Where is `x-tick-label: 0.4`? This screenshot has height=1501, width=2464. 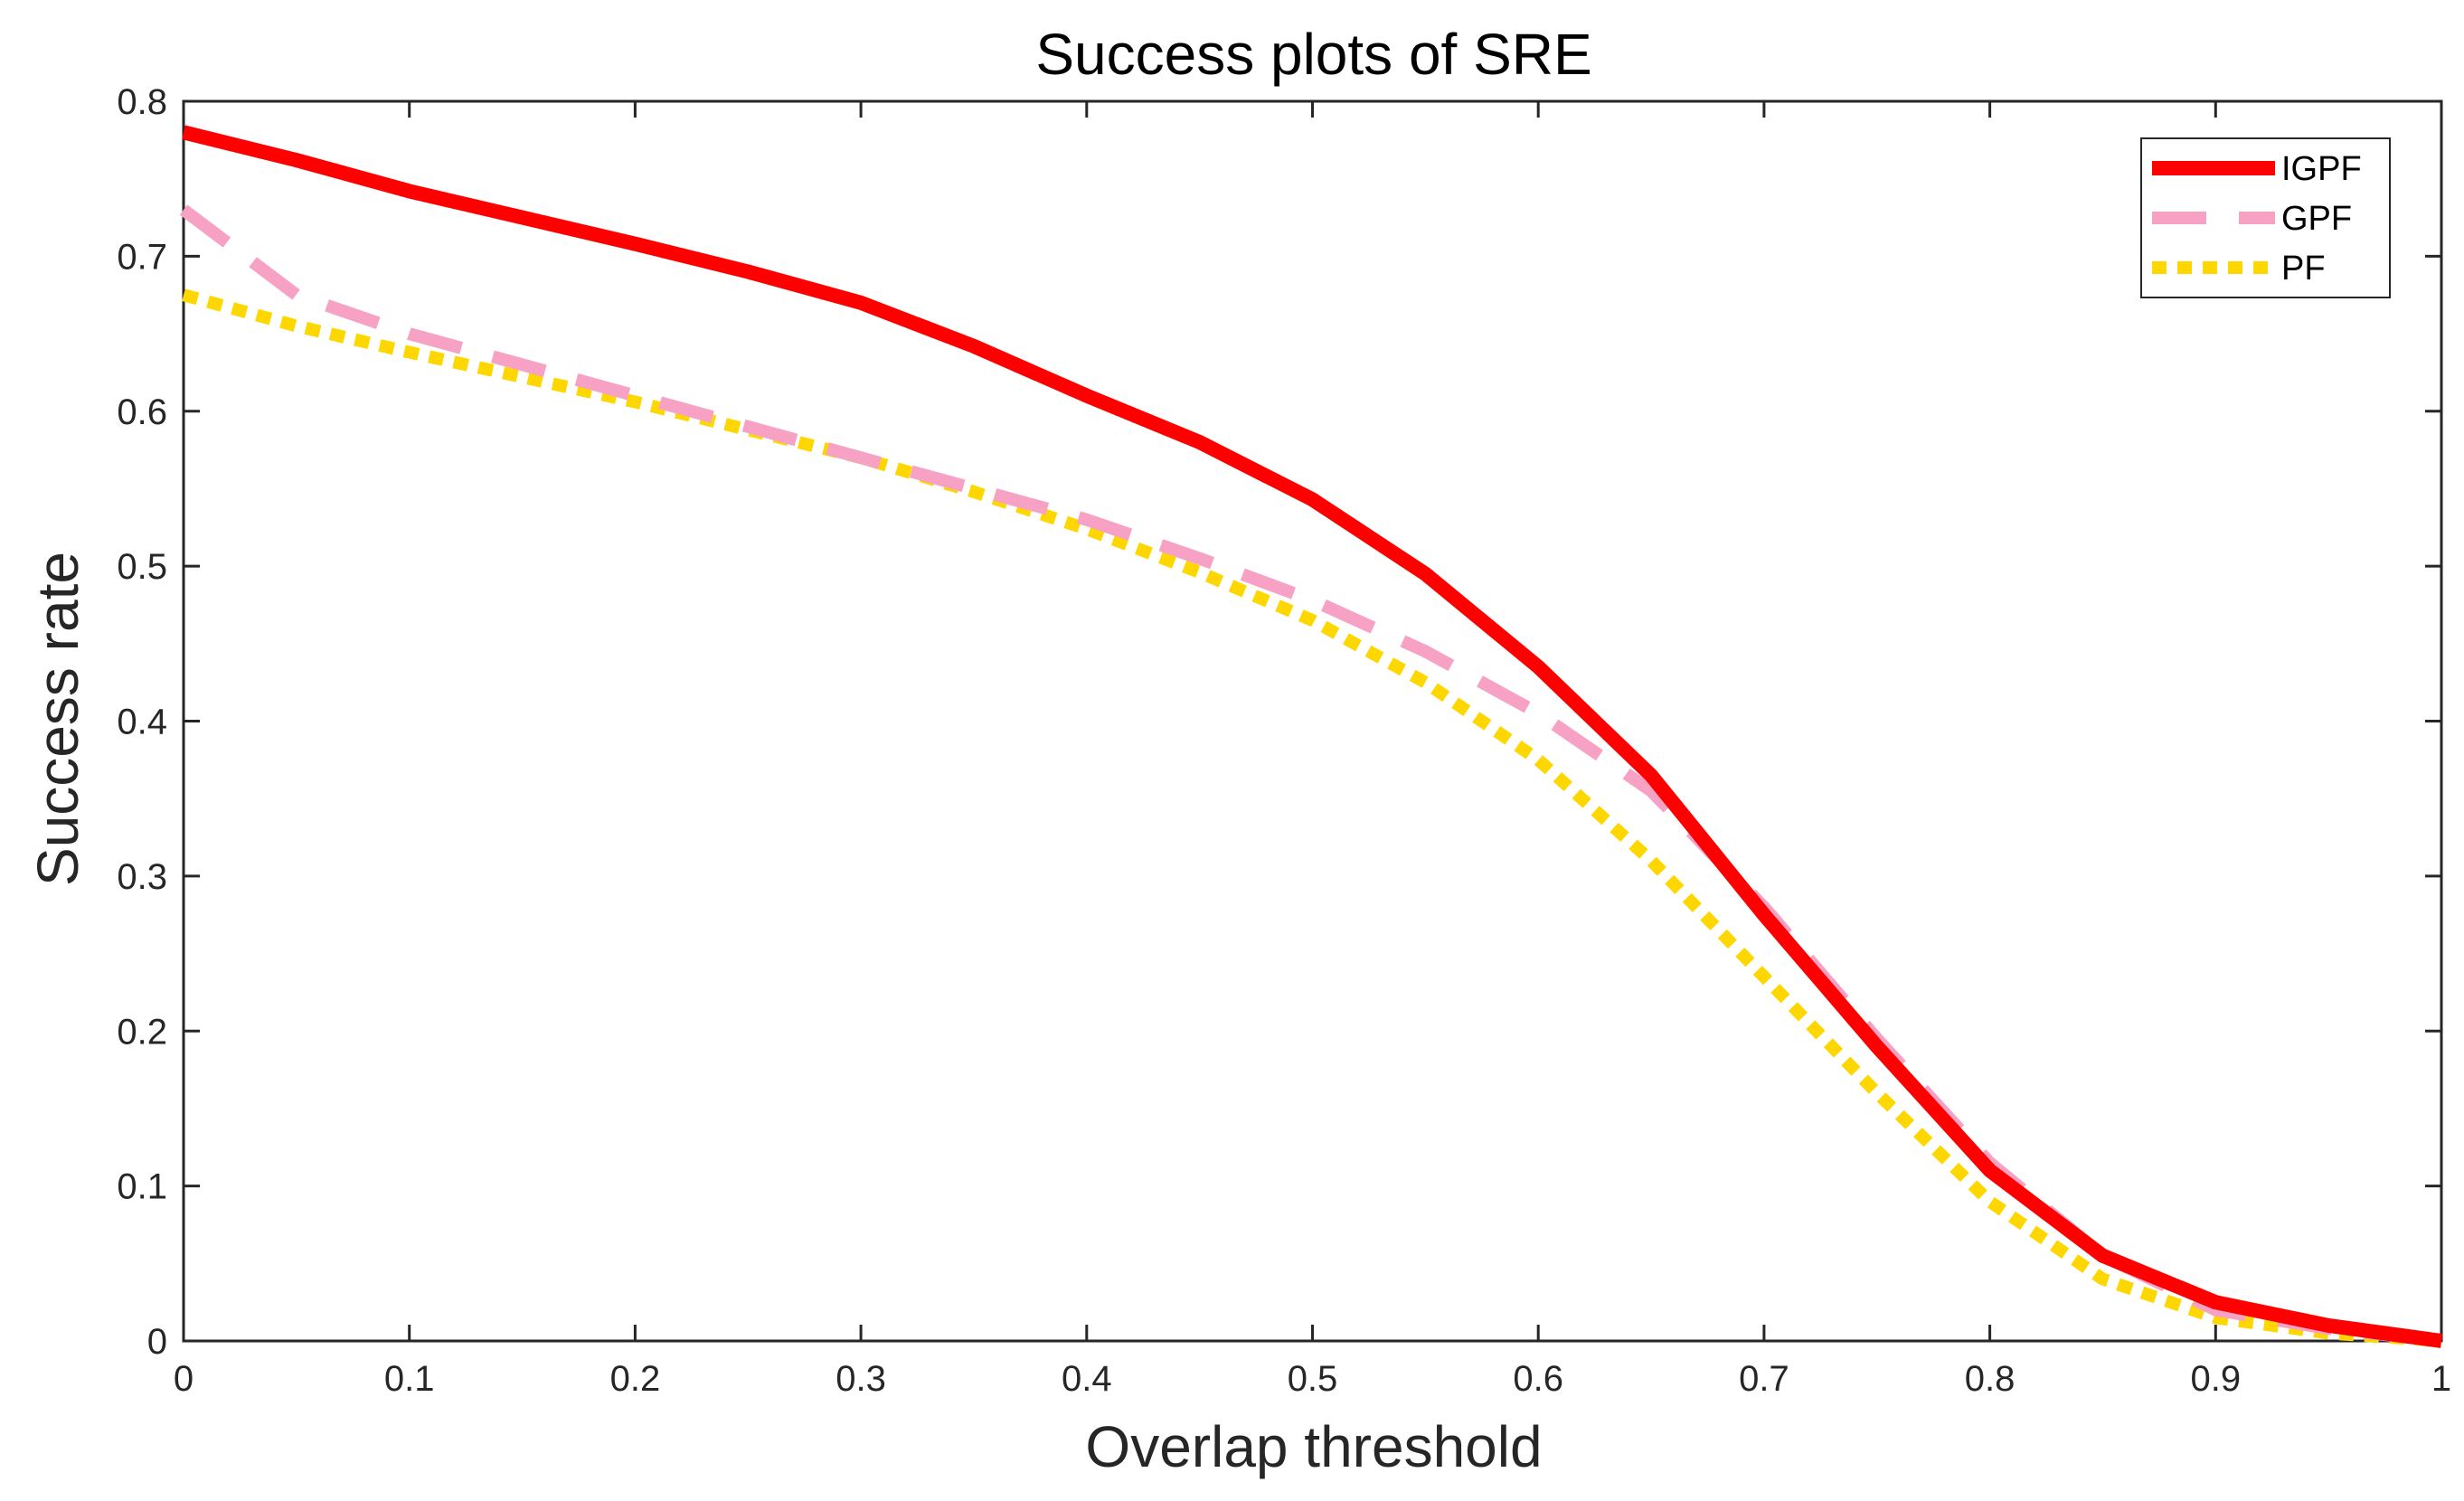 x-tick-label: 0.4 is located at coordinates (1087, 1379).